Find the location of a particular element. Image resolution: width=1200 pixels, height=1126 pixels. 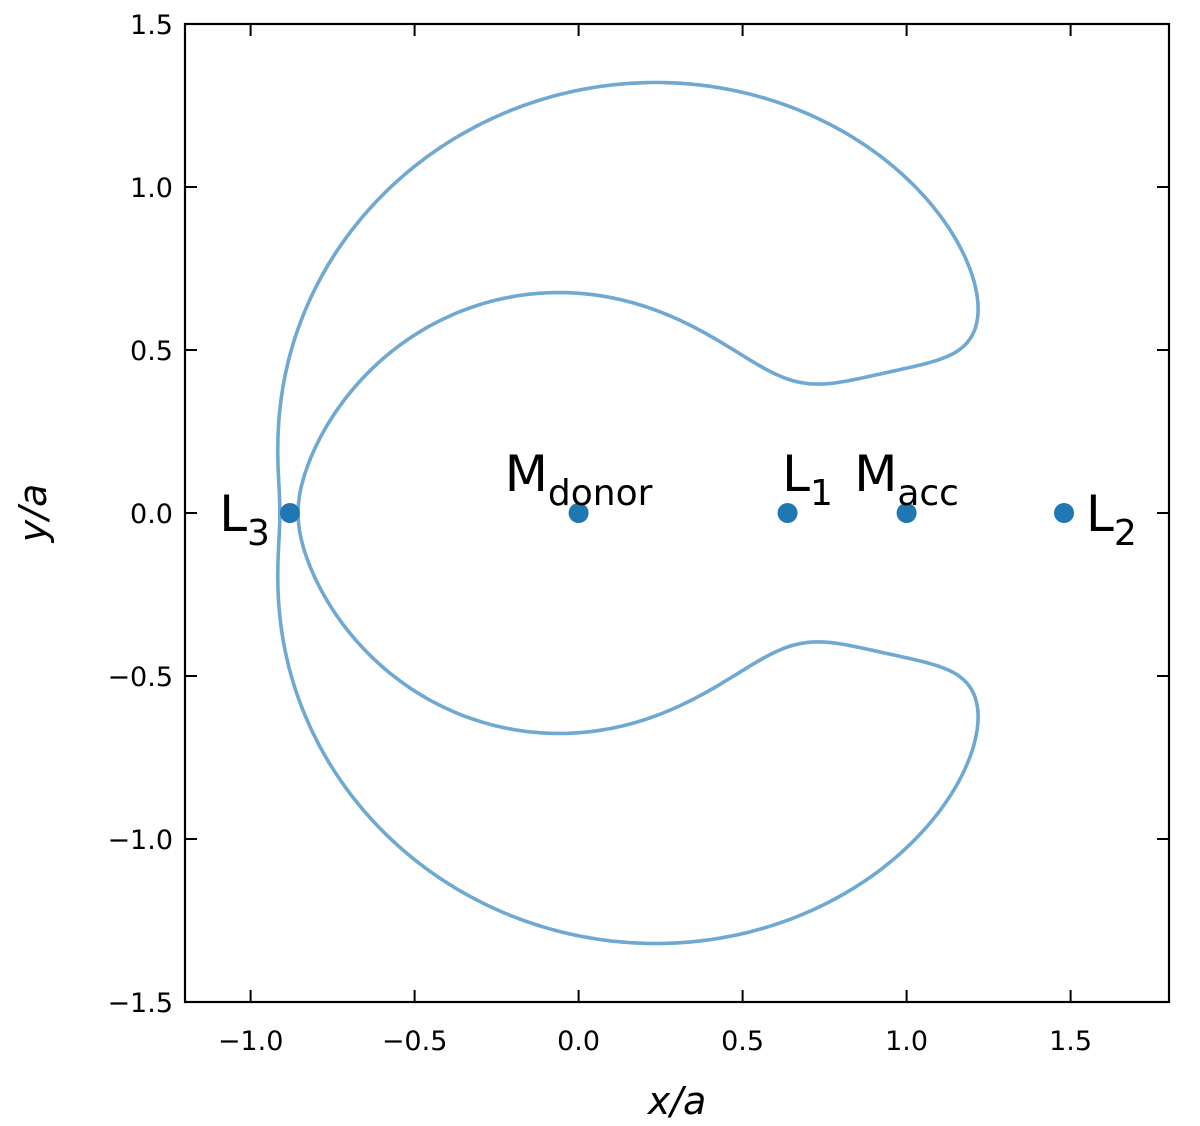

point-l3 is located at coordinates (289, 513).